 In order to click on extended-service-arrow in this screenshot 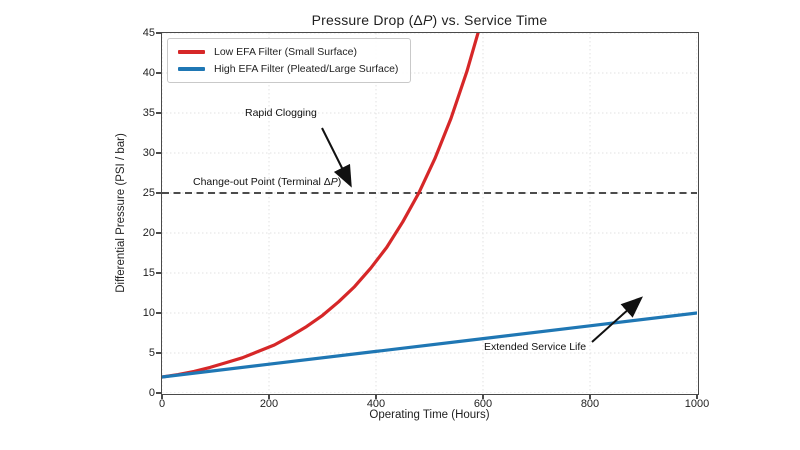, I will do `click(617, 319)`.